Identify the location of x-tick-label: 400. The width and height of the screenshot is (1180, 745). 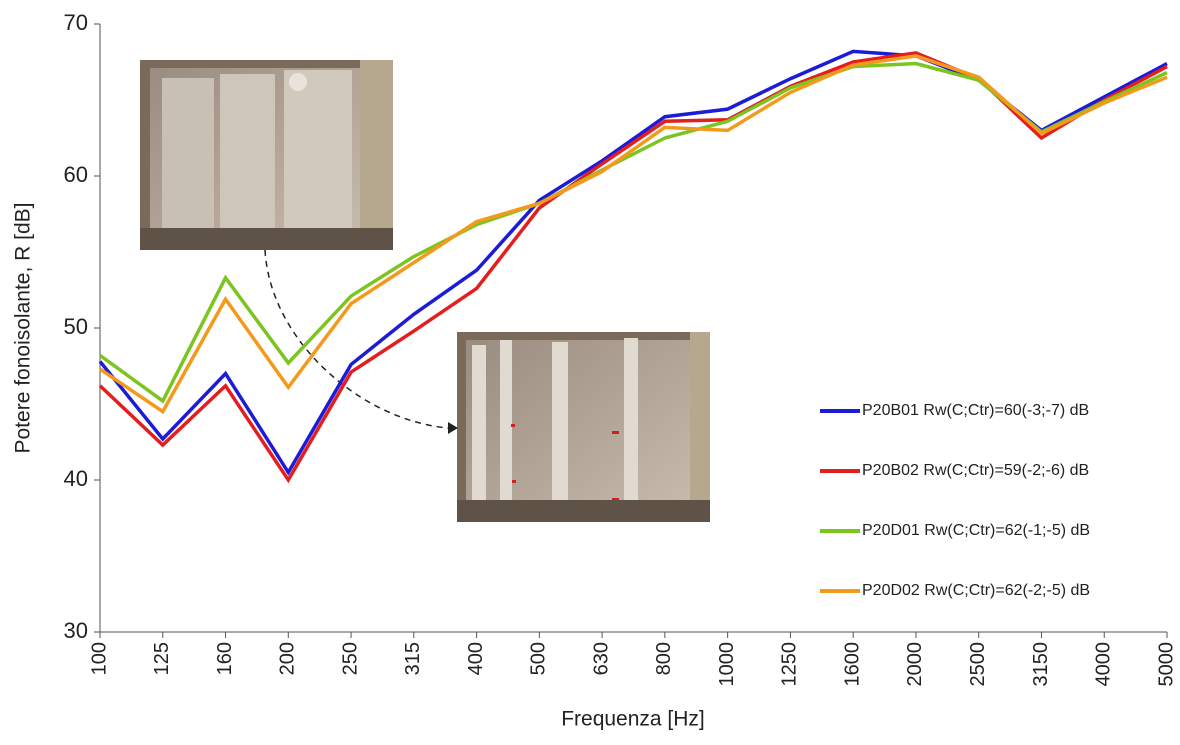
(476, 658).